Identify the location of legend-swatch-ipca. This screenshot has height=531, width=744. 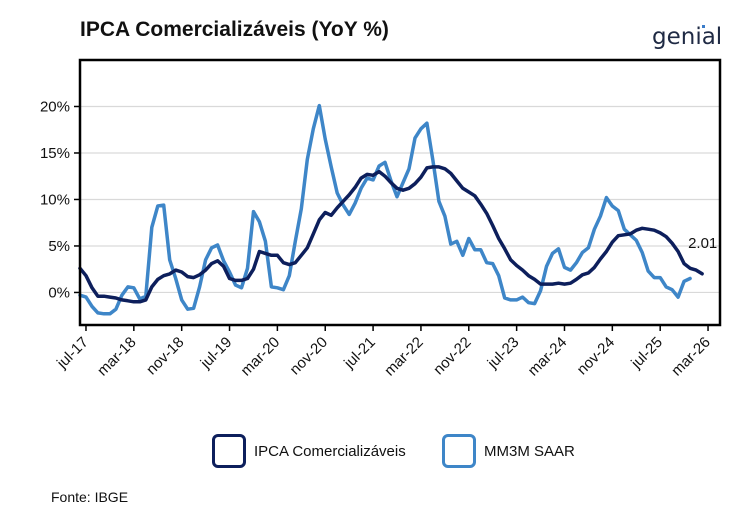
(229, 451).